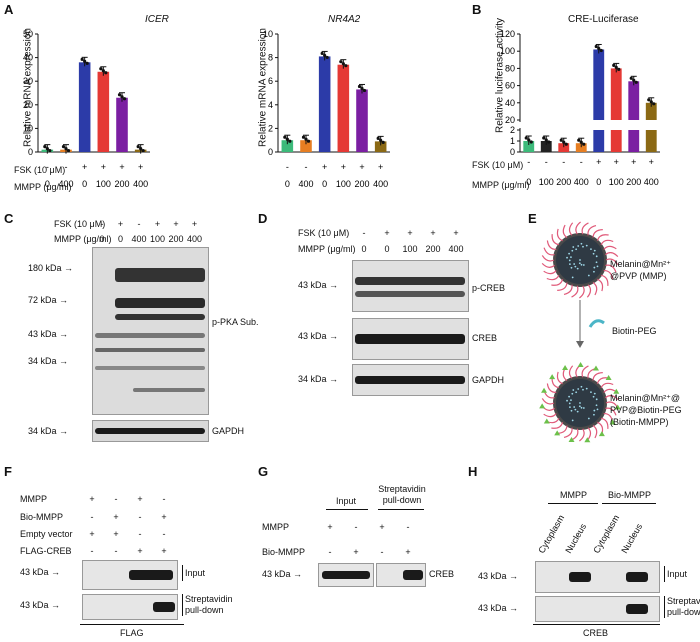 This screenshot has width=700, height=642. What do you see at coordinates (140, 534) in the screenshot?
I see `f-empty-cell: -` at bounding box center [140, 534].